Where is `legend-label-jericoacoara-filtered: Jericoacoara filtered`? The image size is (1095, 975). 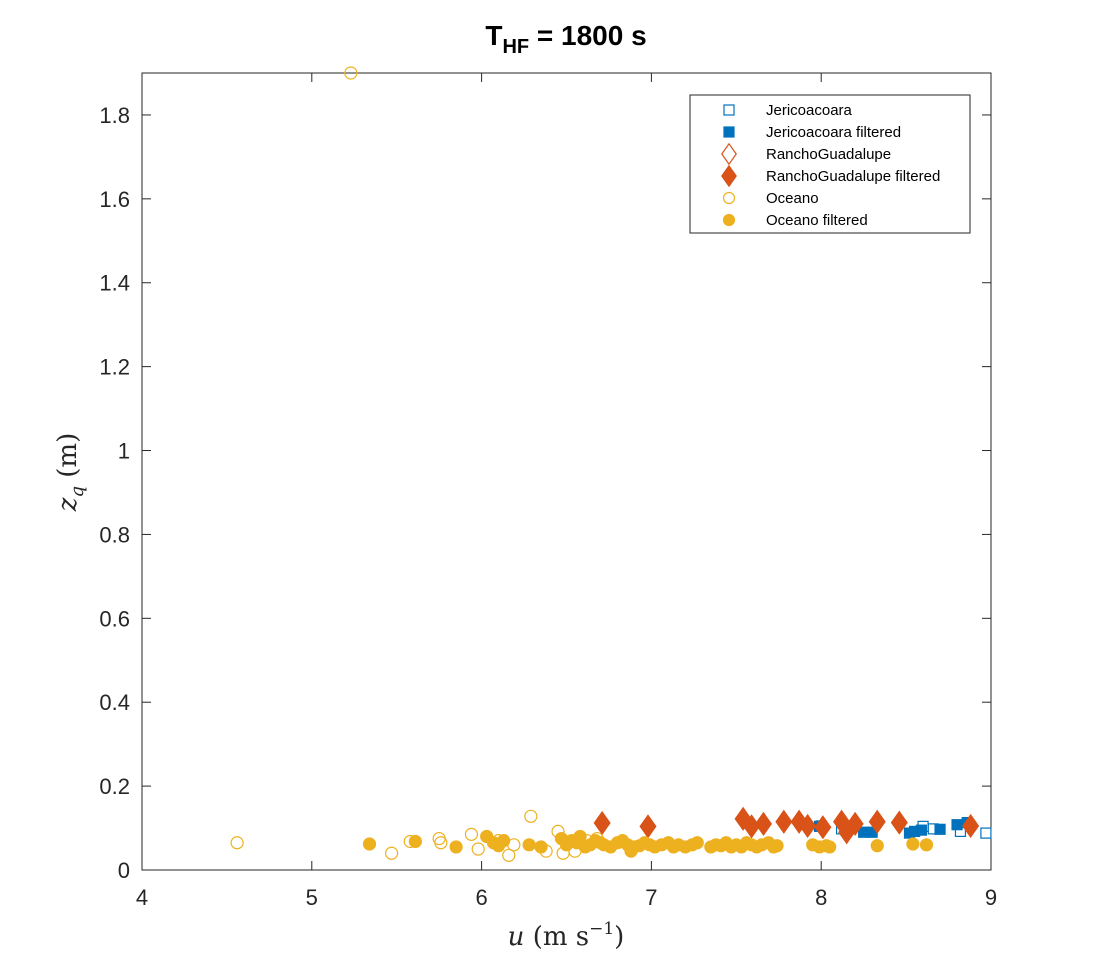 legend-label-jericoacoara-filtered: Jericoacoara filtered is located at coordinates (833, 132).